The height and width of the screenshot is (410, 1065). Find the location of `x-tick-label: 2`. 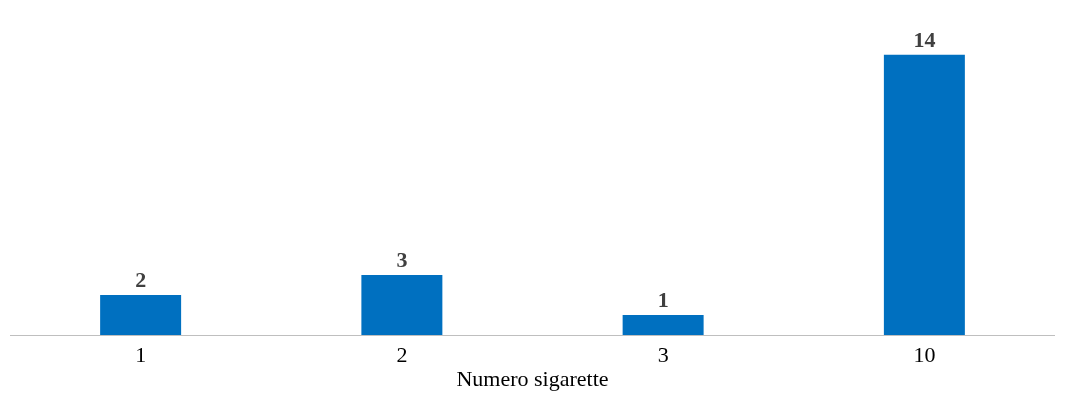

x-tick-label: 2 is located at coordinates (402, 355).